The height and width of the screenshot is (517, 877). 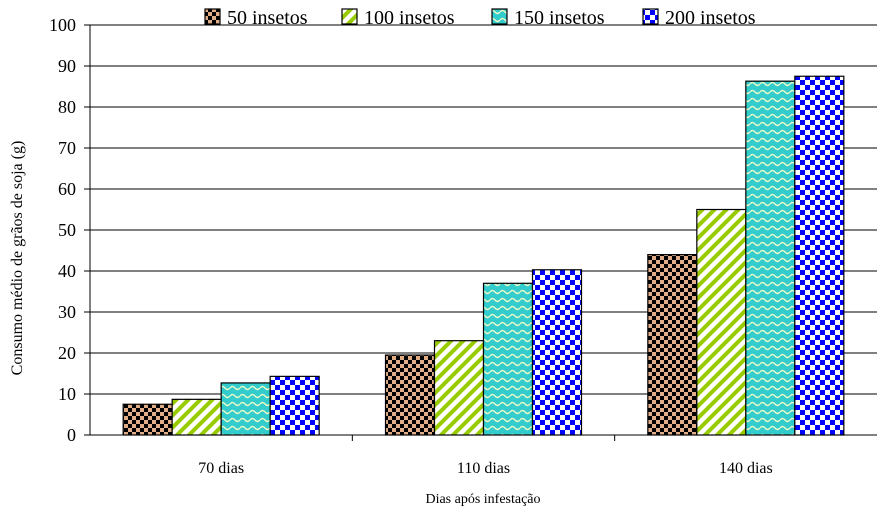 I want to click on bar-50-insetos-140-dias, so click(x=672, y=345).